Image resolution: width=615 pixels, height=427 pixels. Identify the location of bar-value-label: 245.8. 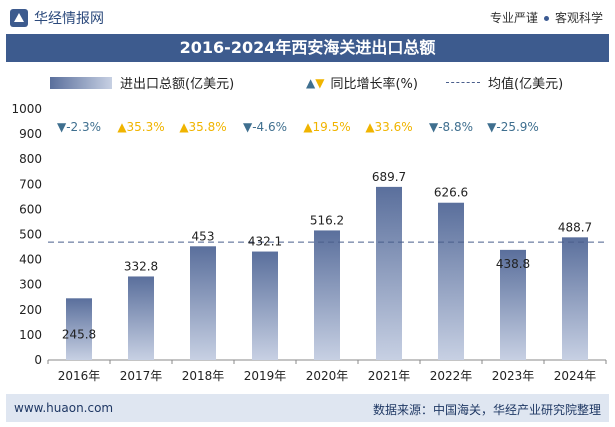
(79, 334).